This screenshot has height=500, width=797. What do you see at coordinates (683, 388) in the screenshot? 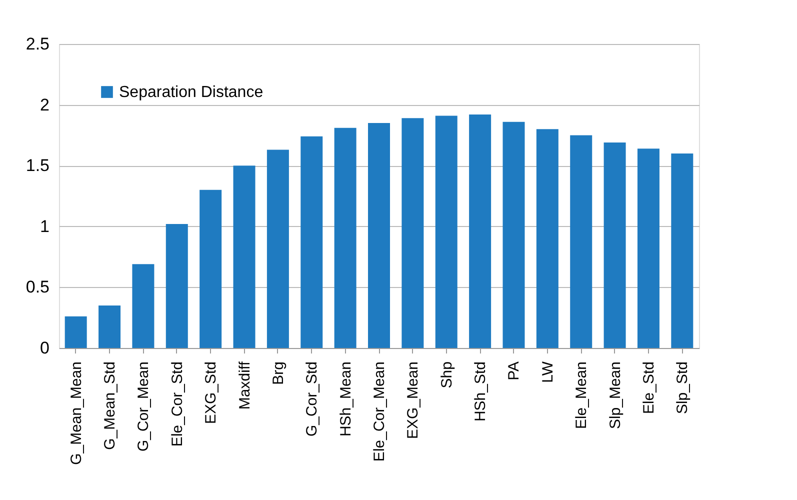
I see `x-tick-label: Slp_Std` at bounding box center [683, 388].